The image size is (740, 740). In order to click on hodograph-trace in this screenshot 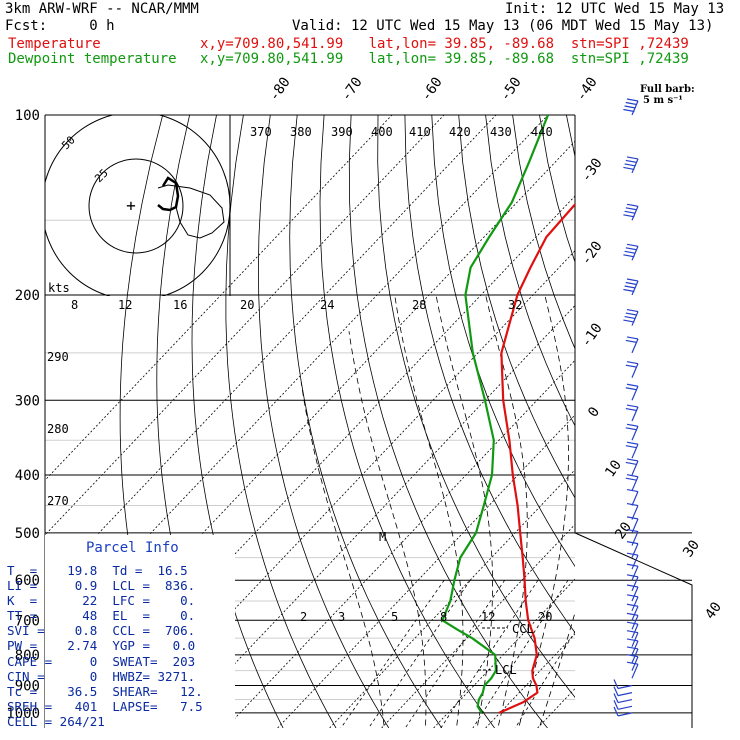, I will do `click(168, 194)`.